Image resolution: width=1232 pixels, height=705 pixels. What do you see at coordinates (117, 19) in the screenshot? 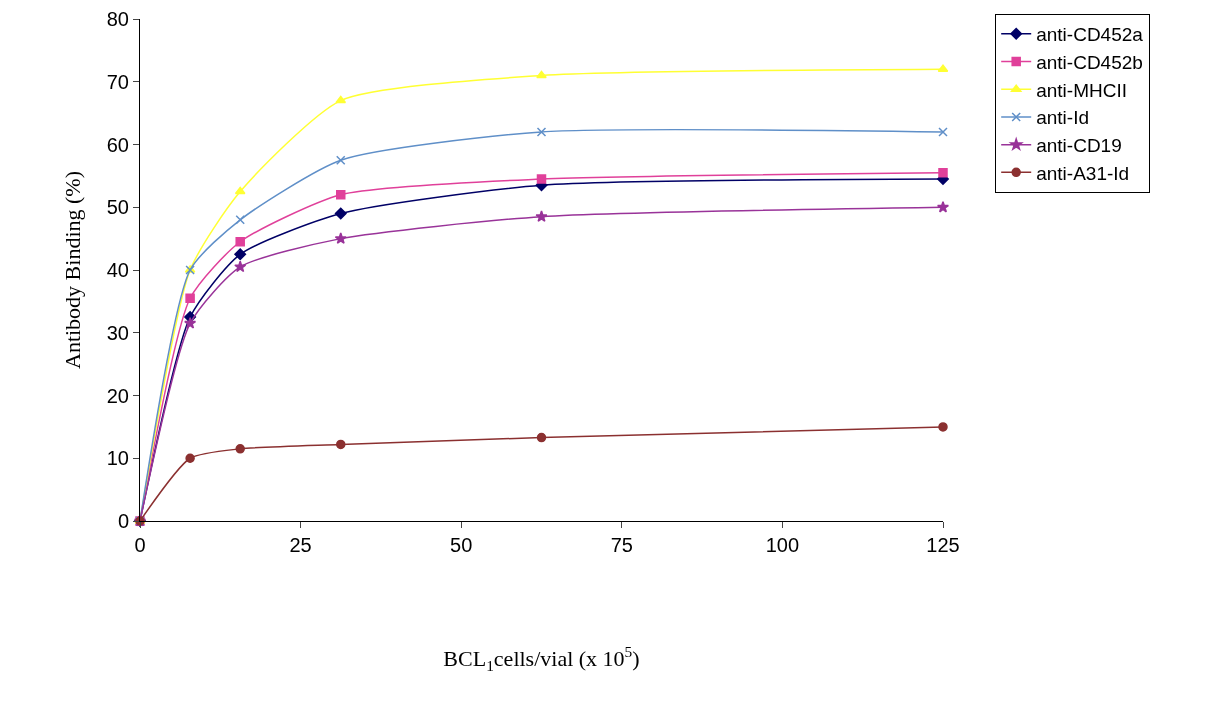
I see `y-tick-label: 80` at bounding box center [117, 19].